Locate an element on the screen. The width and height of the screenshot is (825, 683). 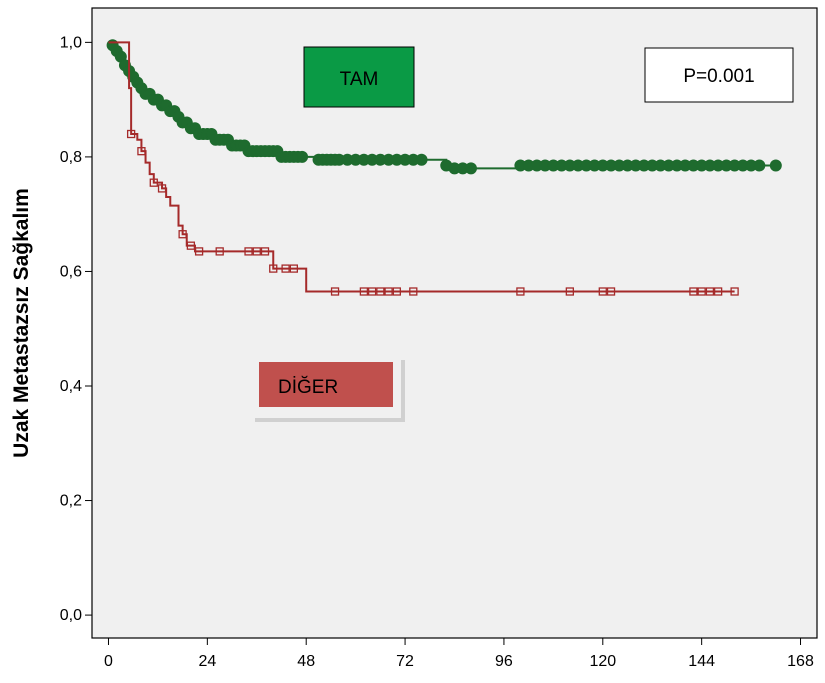
diger-legend-box: DİĞER is located at coordinates (330, 391).